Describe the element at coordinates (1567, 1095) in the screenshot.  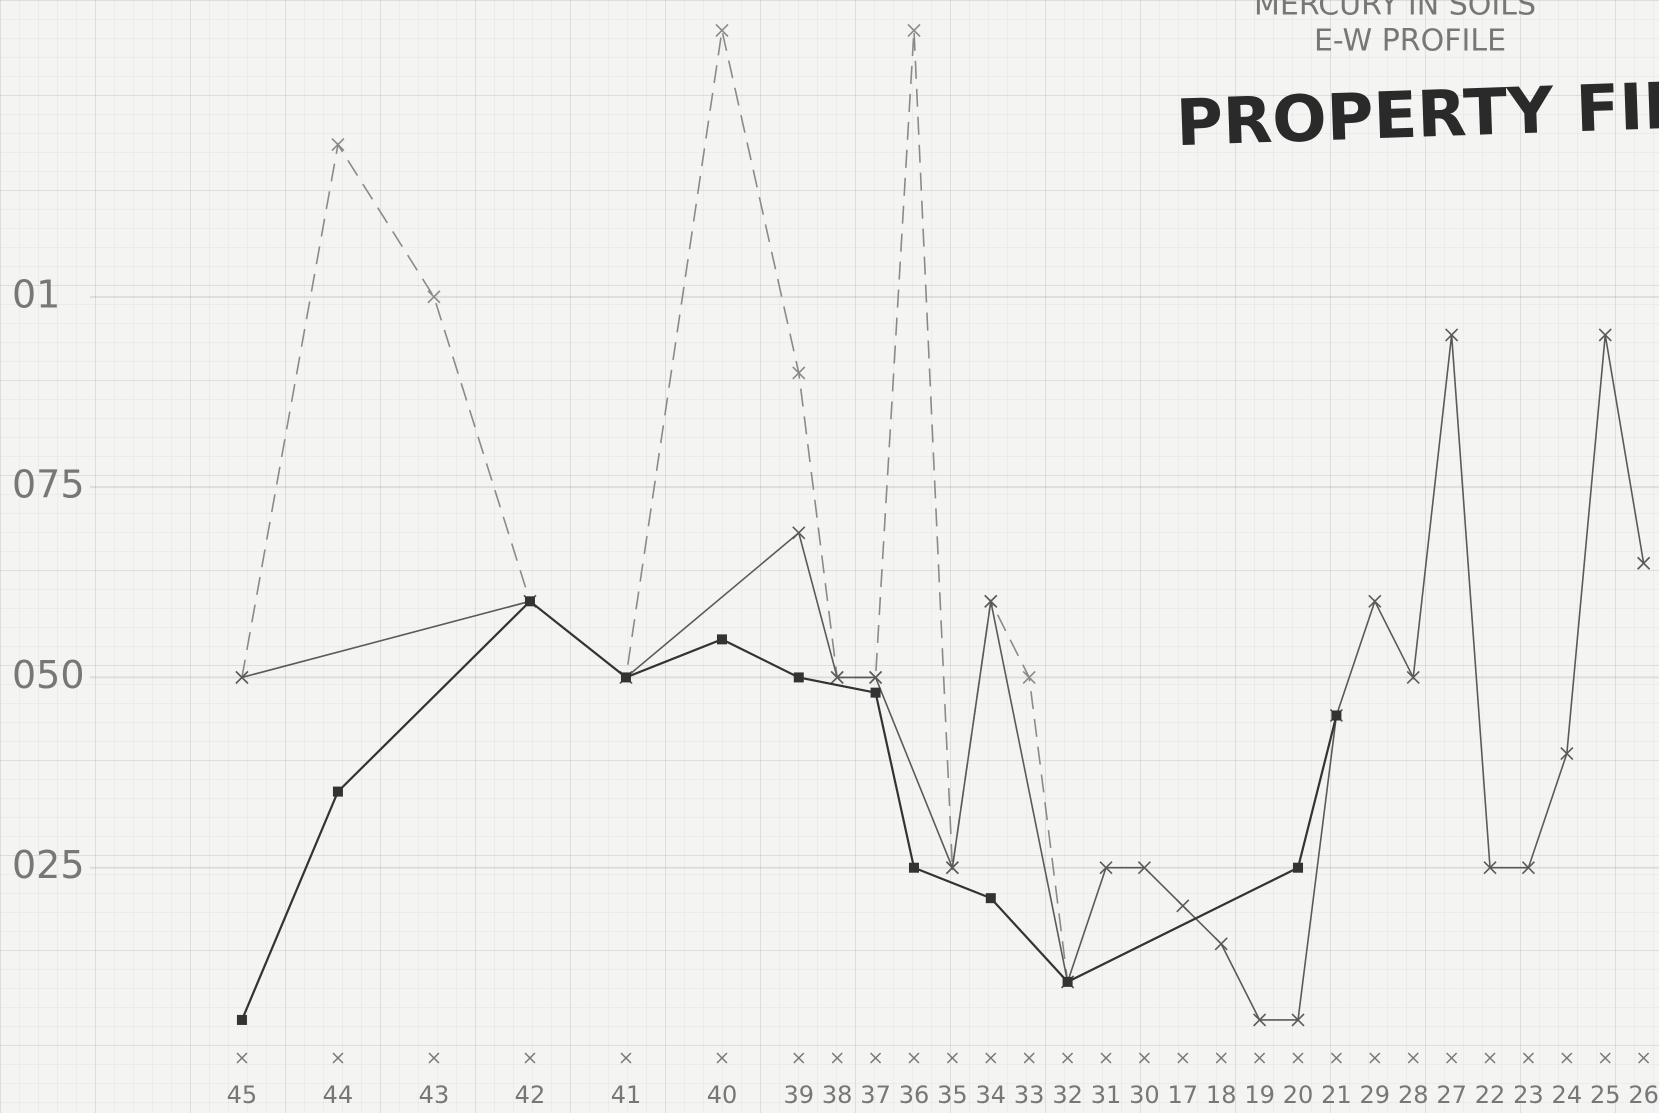
I see `x-tick-label: 24` at that location.